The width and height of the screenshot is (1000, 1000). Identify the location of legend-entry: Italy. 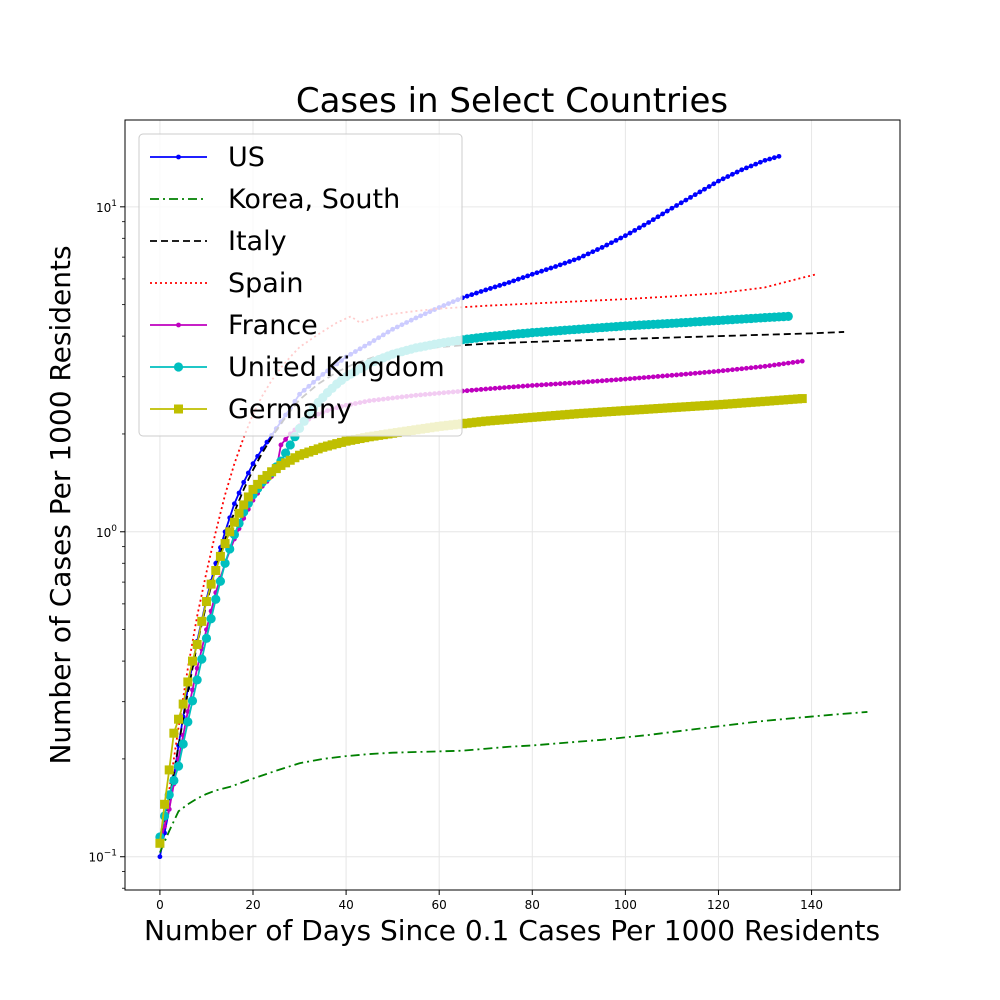
(218, 241).